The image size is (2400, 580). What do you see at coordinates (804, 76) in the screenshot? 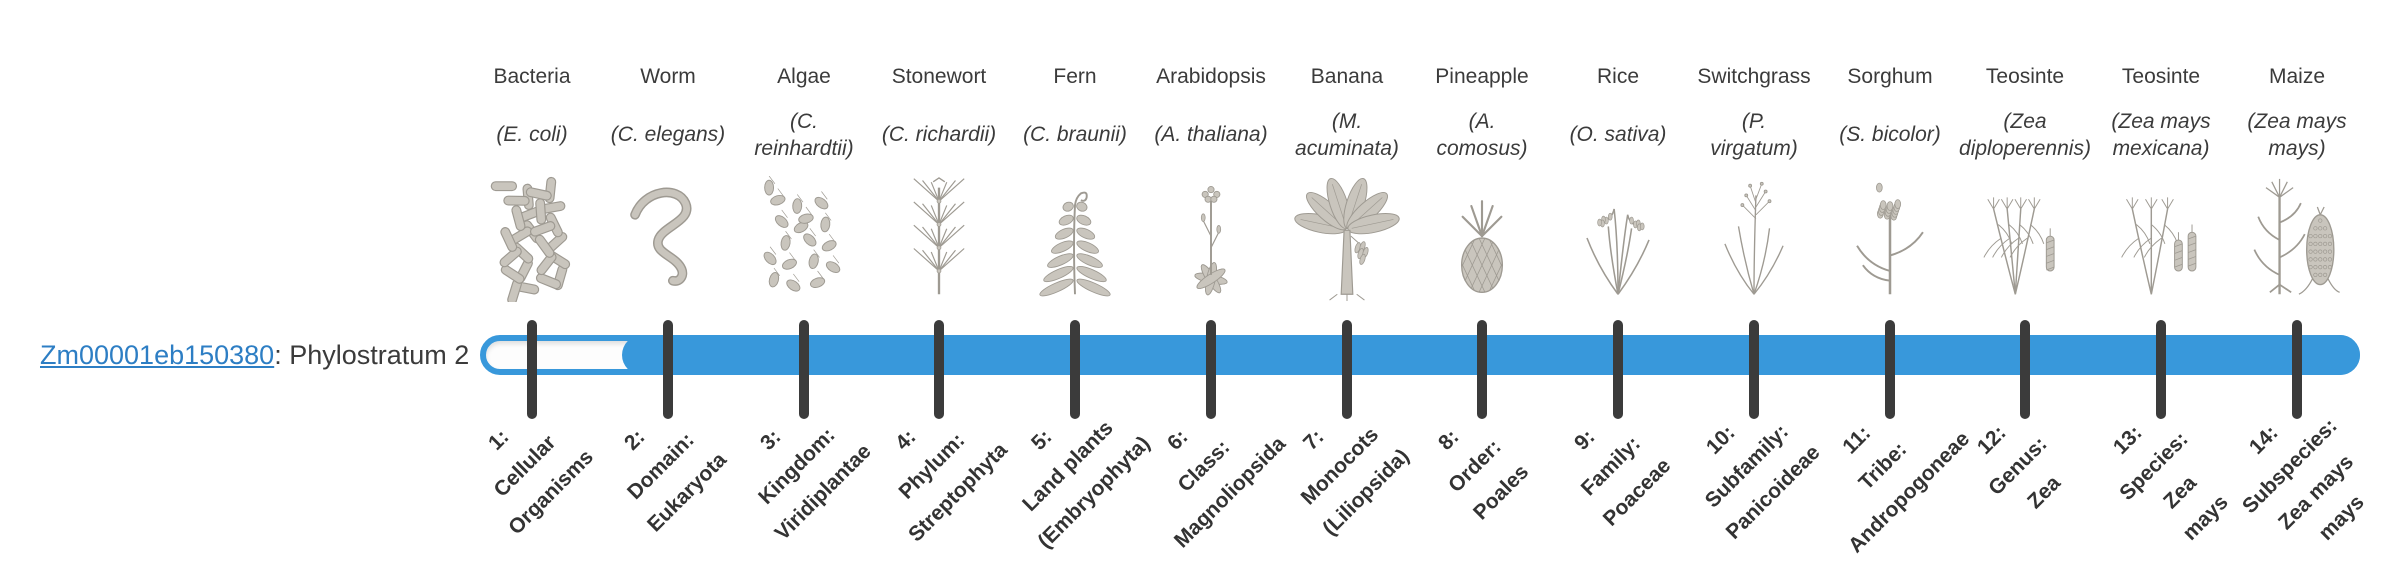
I see `organism-name: Algae` at bounding box center [804, 76].